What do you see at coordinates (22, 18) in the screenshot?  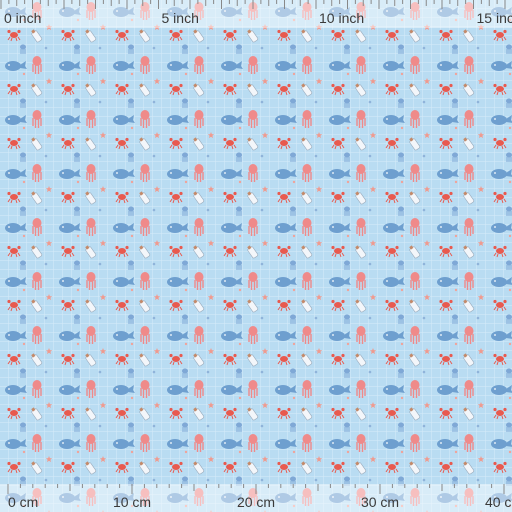 I see `ruler-label: 0 inch` at bounding box center [22, 18].